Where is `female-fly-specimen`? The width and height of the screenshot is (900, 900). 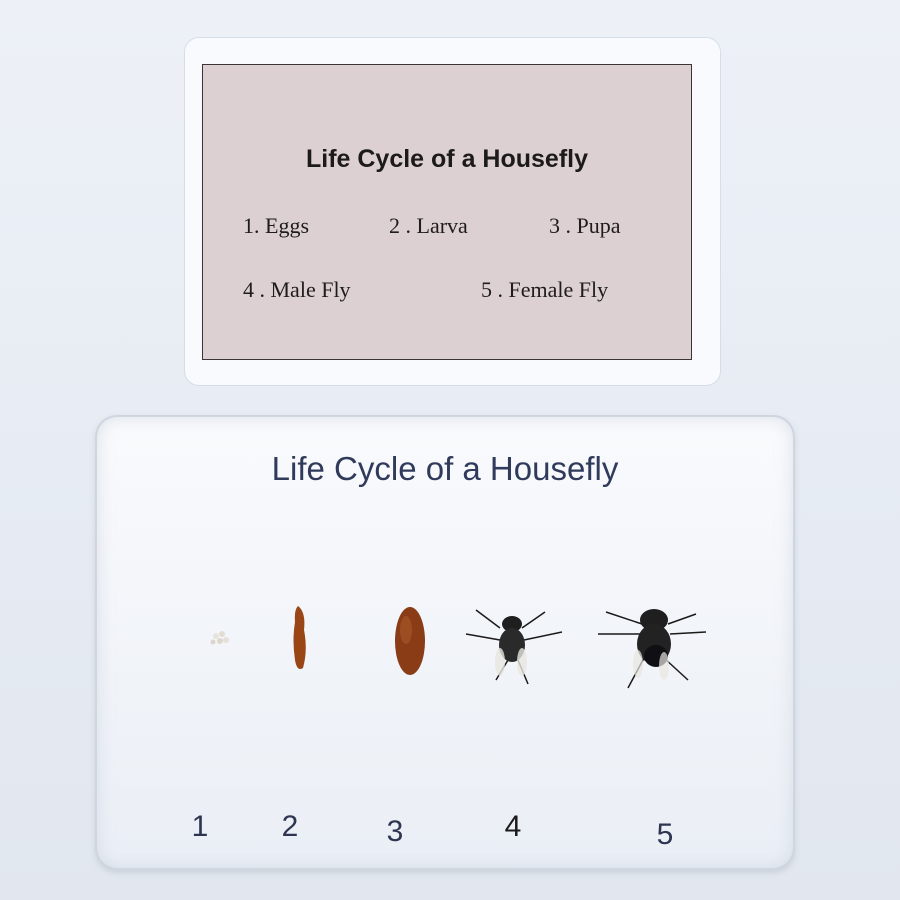 female-fly-specimen is located at coordinates (652, 649).